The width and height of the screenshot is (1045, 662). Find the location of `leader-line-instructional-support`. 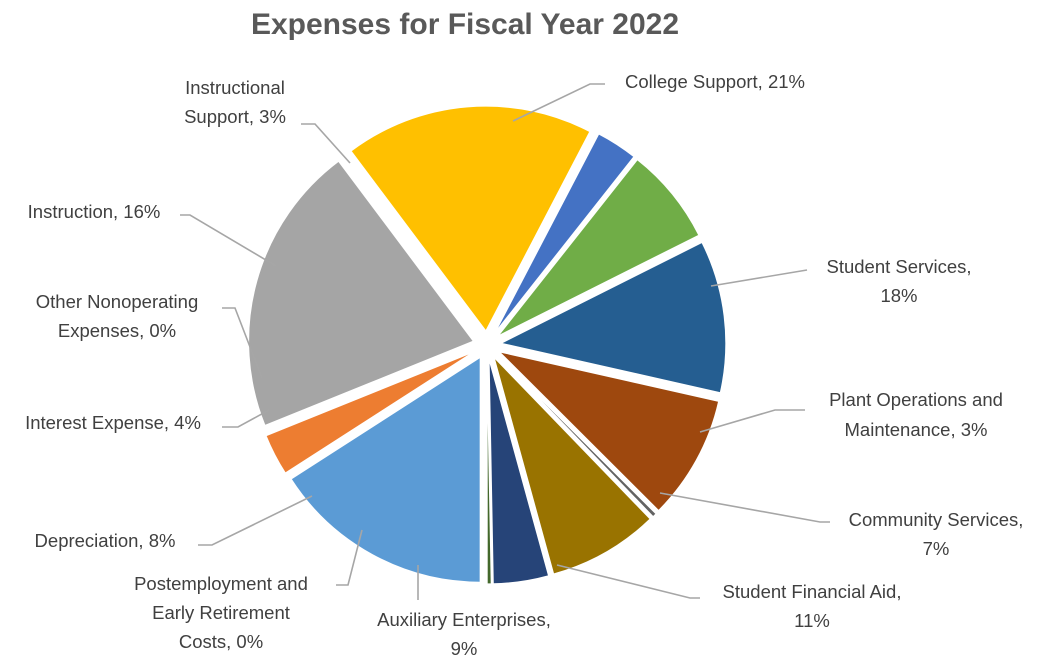

leader-line-instructional-support is located at coordinates (326, 143).